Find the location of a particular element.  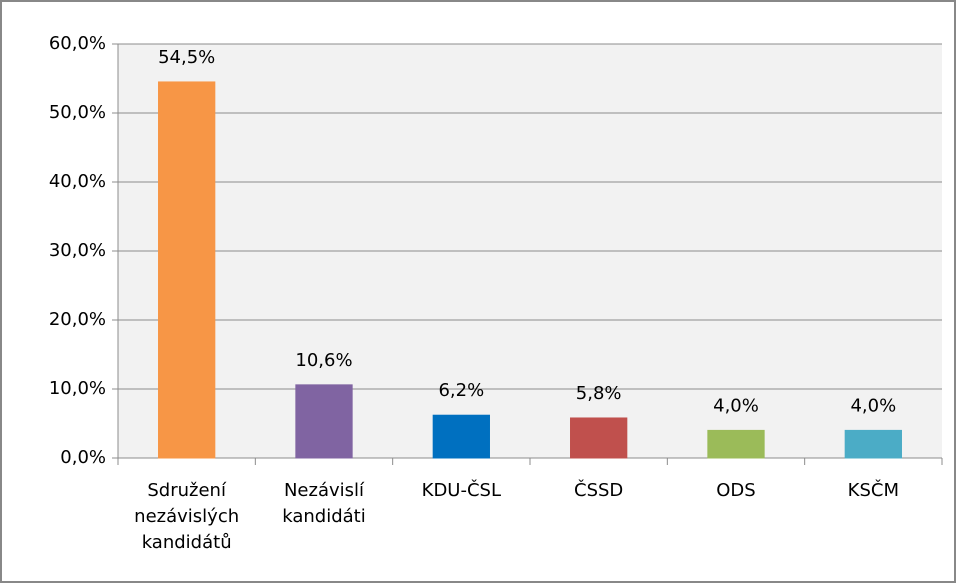

data-label: 5,8% is located at coordinates (599, 393).